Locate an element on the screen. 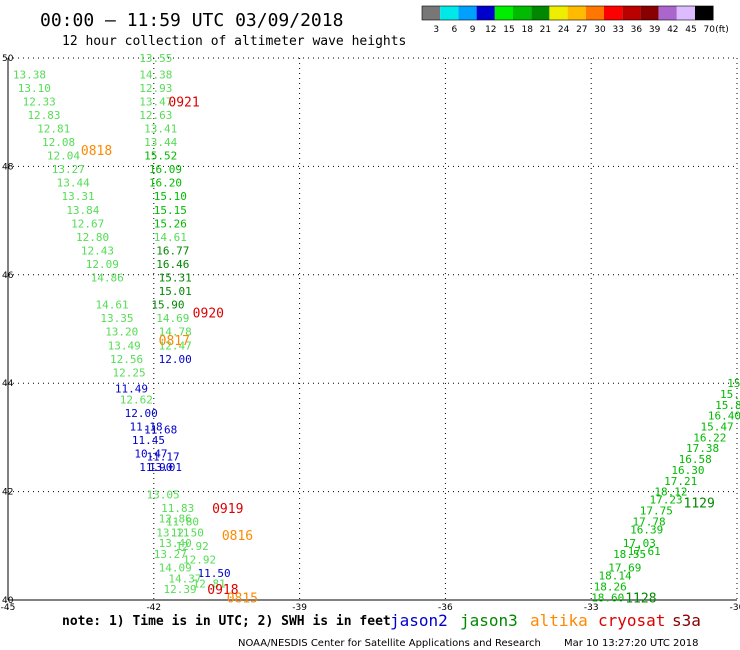 The width and height of the screenshot is (740, 650). wave-height-point: 13.31 is located at coordinates (77, 196).